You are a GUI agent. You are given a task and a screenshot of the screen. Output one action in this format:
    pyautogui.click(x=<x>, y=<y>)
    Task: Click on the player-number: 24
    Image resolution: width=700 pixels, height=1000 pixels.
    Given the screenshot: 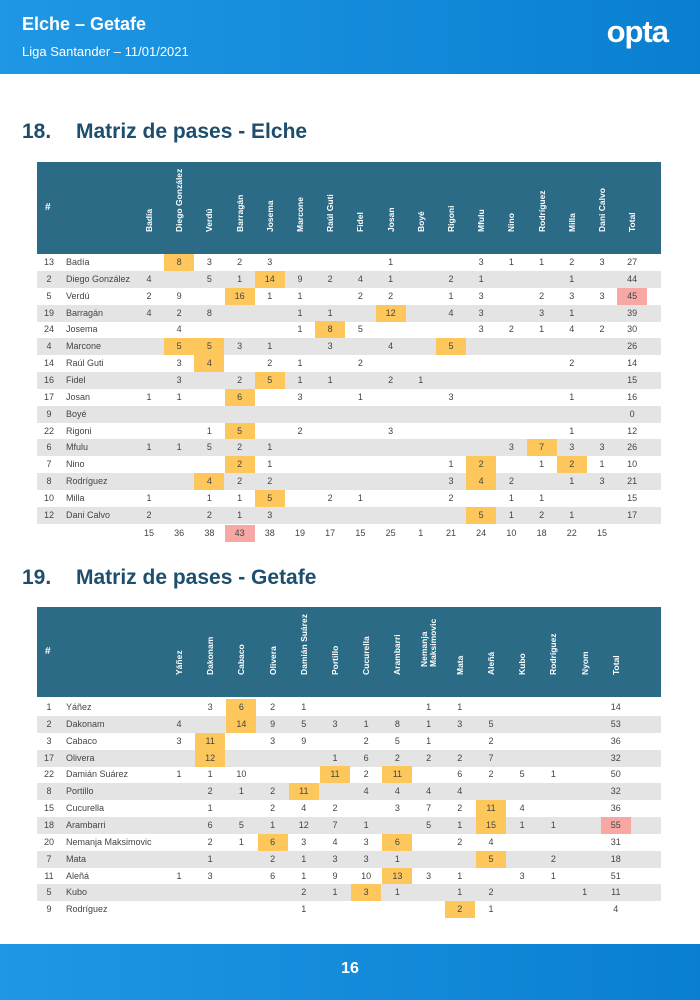 What is the action you would take?
    pyautogui.click(x=48, y=329)
    